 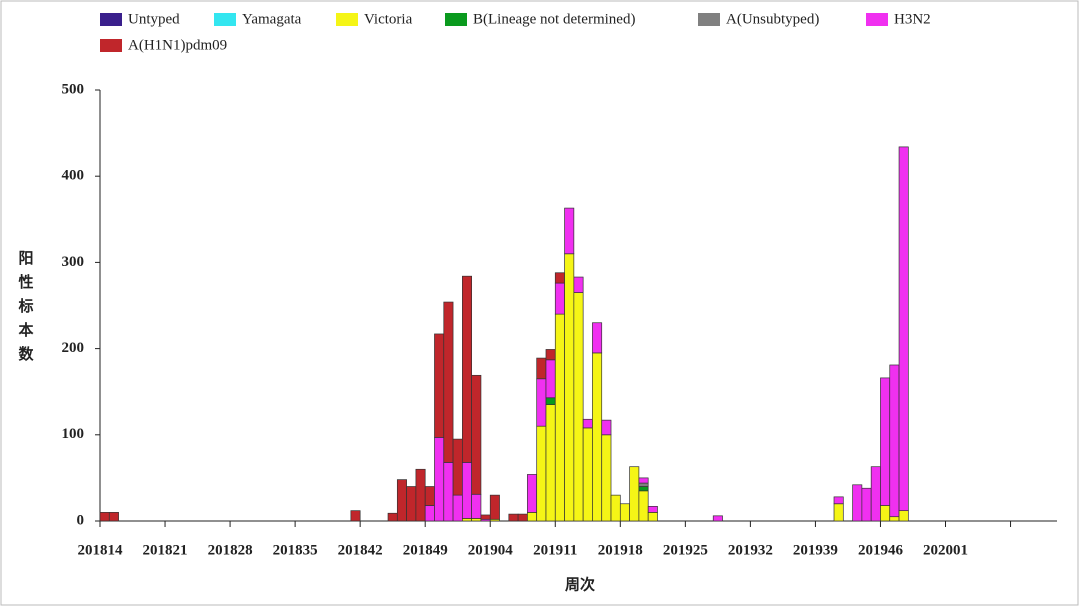 What do you see at coordinates (425, 550) in the screenshot?
I see `x-tick-label: 201849` at bounding box center [425, 550].